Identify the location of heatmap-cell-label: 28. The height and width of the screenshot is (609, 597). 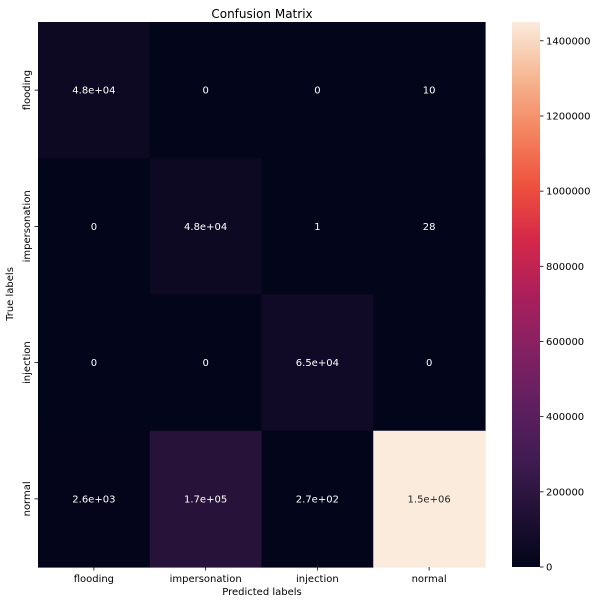
(429, 227).